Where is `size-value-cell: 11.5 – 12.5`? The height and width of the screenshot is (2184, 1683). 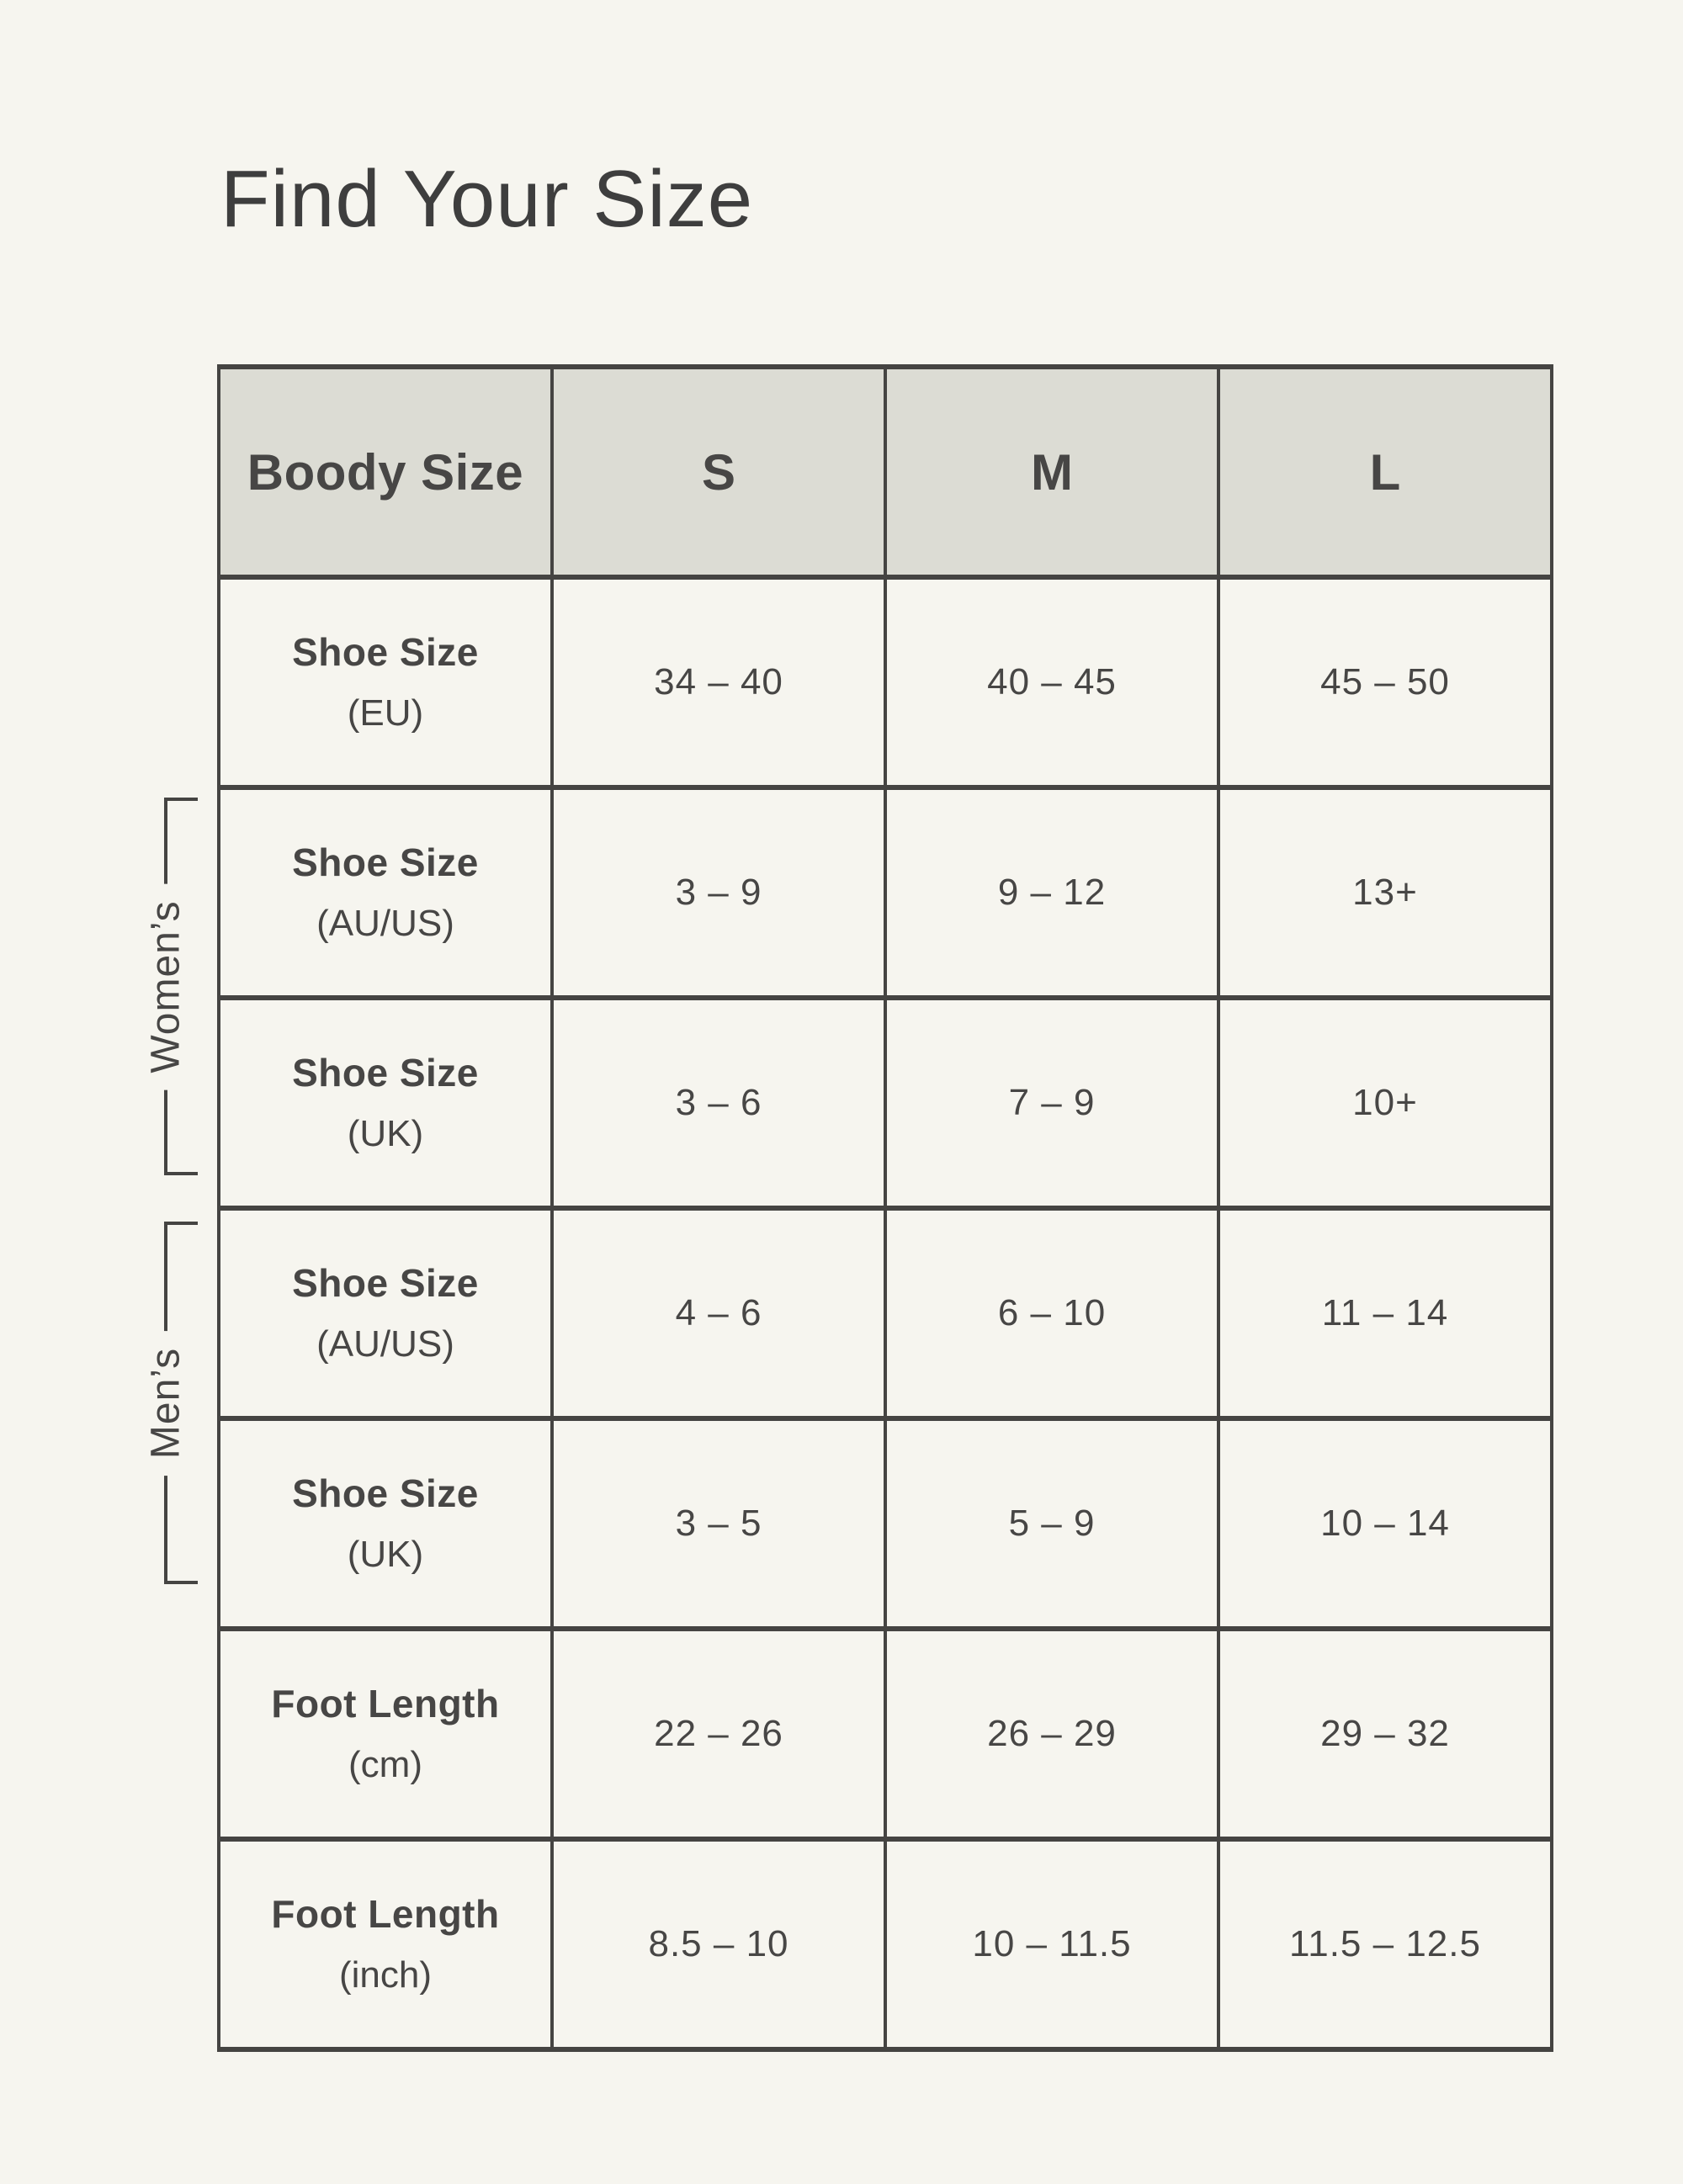 size-value-cell: 11.5 – 12.5 is located at coordinates (1385, 1944).